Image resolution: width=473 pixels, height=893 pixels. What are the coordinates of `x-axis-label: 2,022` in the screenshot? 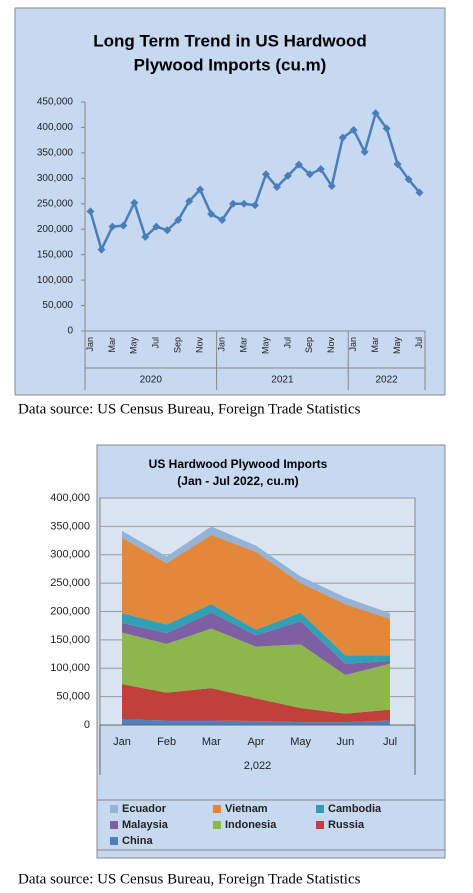 It's located at (258, 766).